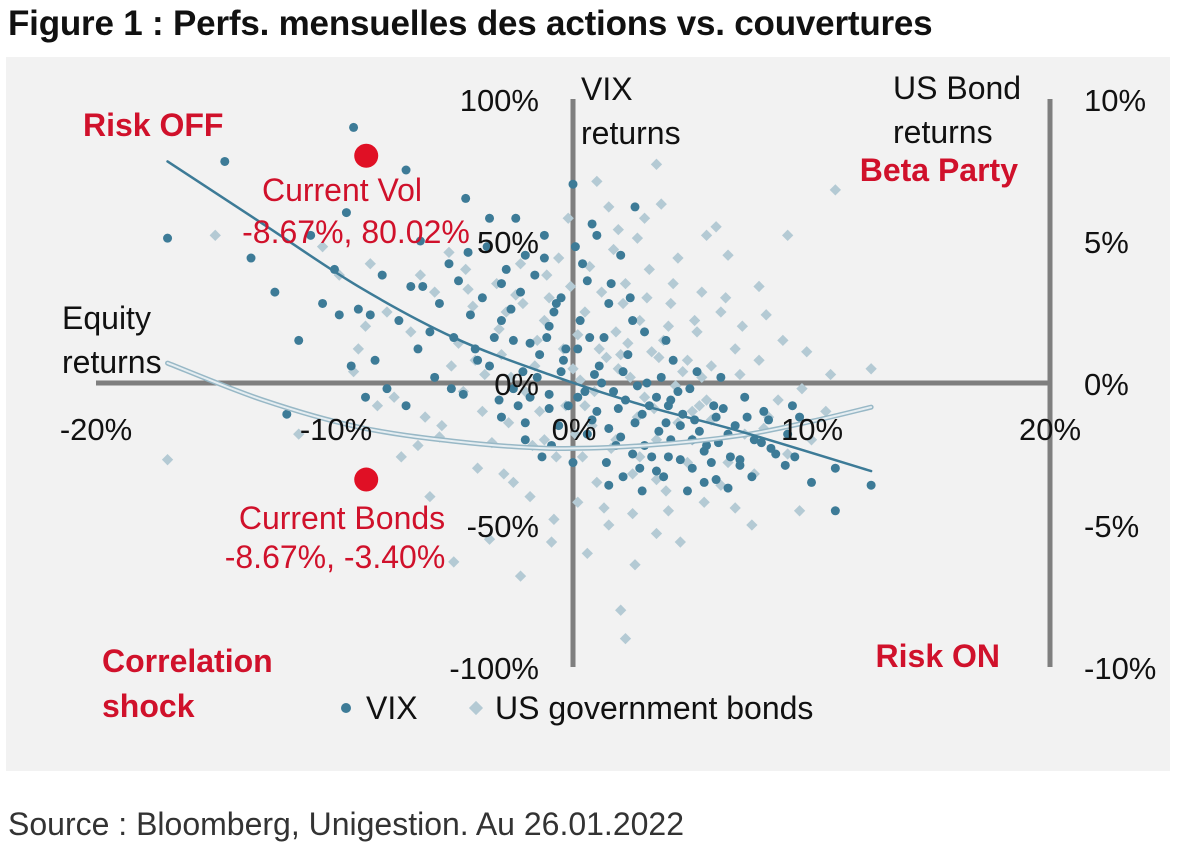 This screenshot has width=1177, height=853. I want to click on y-right-tick-label: 5%, so click(1106, 242).